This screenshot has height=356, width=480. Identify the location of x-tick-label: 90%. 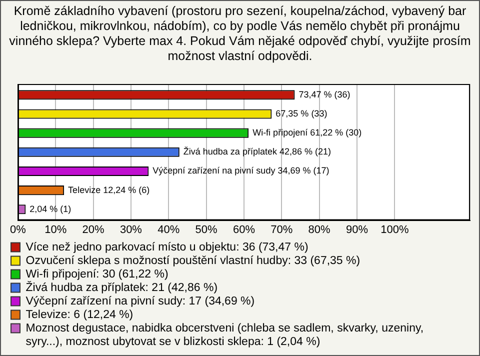
(357, 230).